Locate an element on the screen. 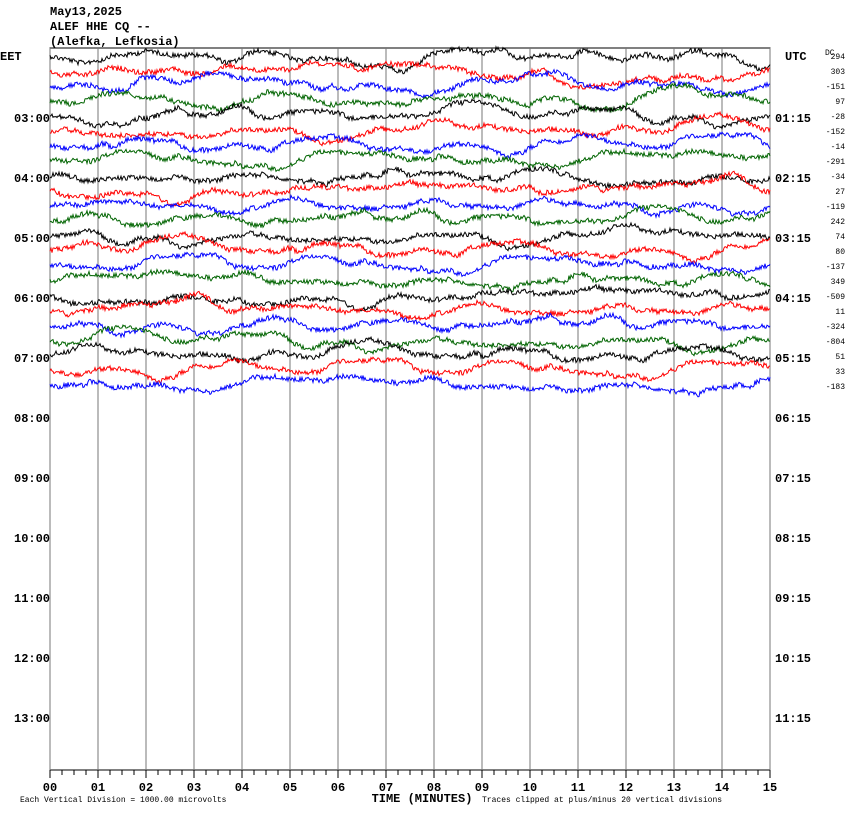  dc-value: -291 is located at coordinates (835, 162).